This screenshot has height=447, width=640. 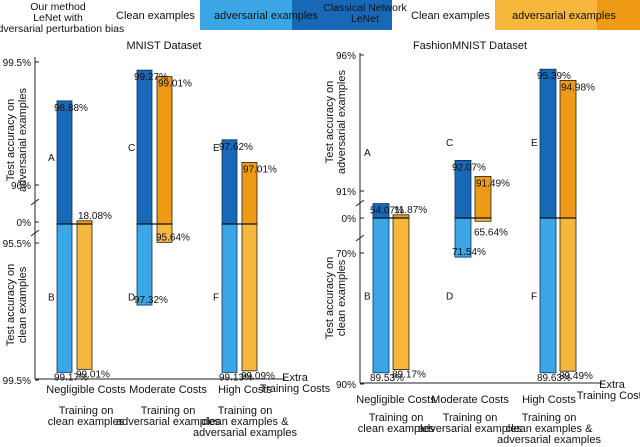 I want to click on legend-adv-label-right: adversarial examples, so click(x=564, y=16).